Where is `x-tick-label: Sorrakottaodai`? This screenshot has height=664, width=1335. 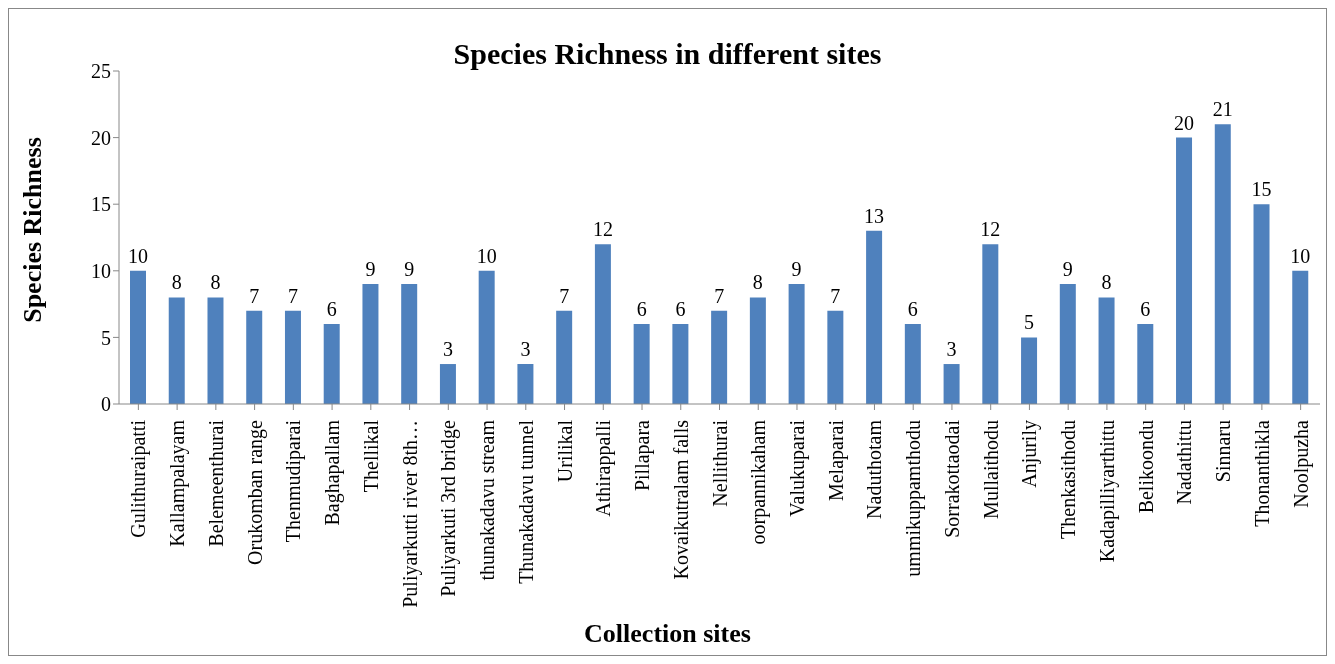
x-tick-label: Sorrakottaodai is located at coordinates (951, 478).